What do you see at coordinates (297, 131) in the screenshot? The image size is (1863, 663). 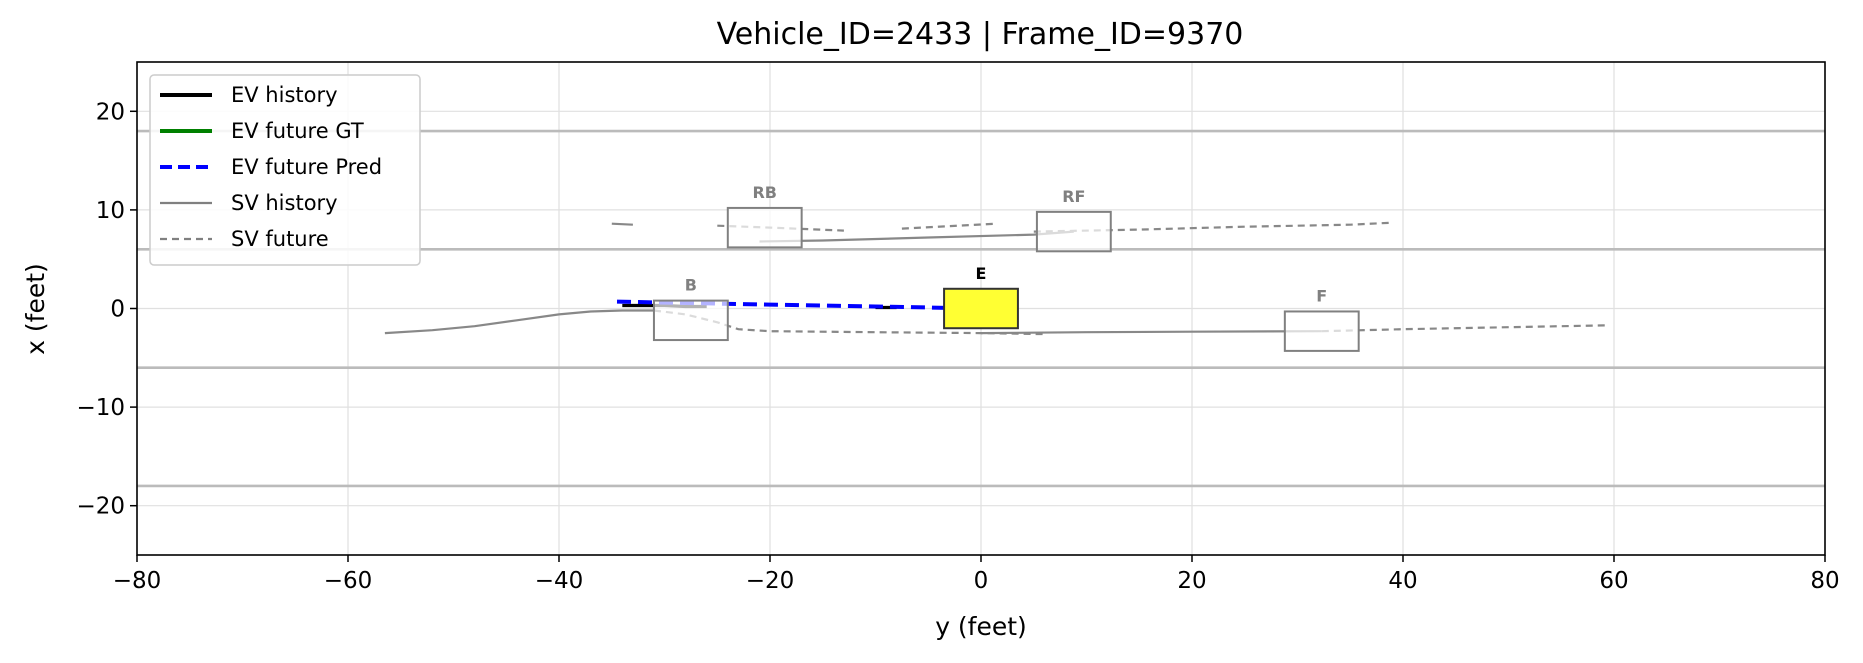 I see `legend-label: EV future GT` at bounding box center [297, 131].